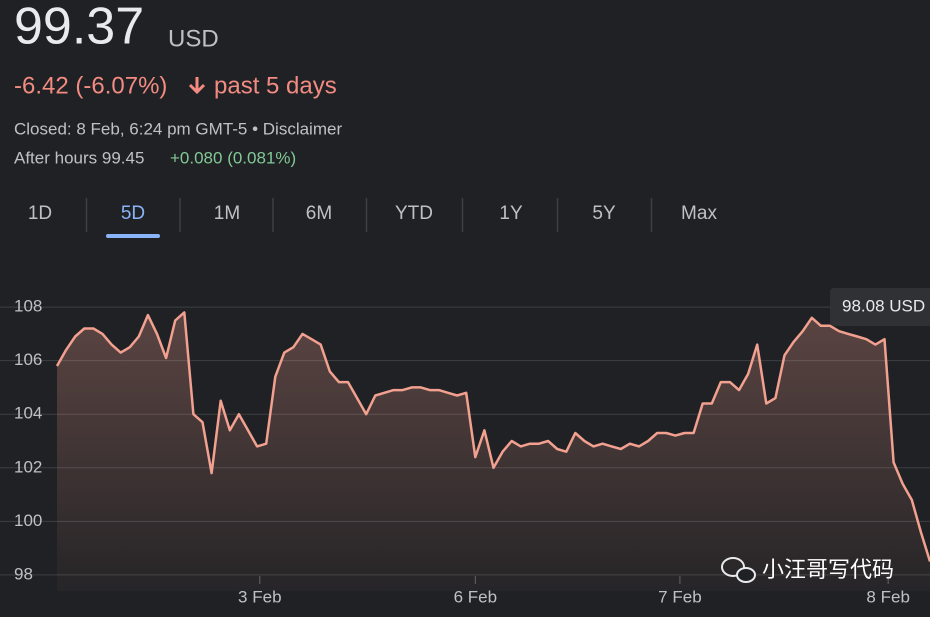 The width and height of the screenshot is (930, 617). Describe the element at coordinates (28, 306) in the screenshot. I see `y-tick-label: 108` at that location.